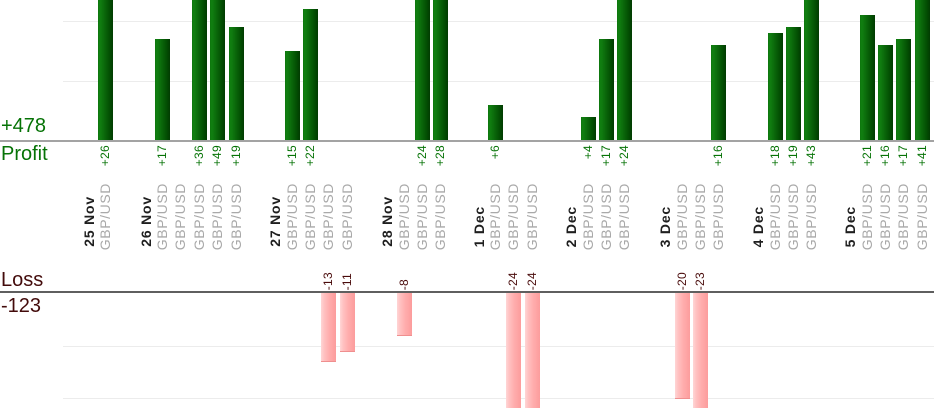  I want to click on date-label: 5 Dec, so click(850, 226).